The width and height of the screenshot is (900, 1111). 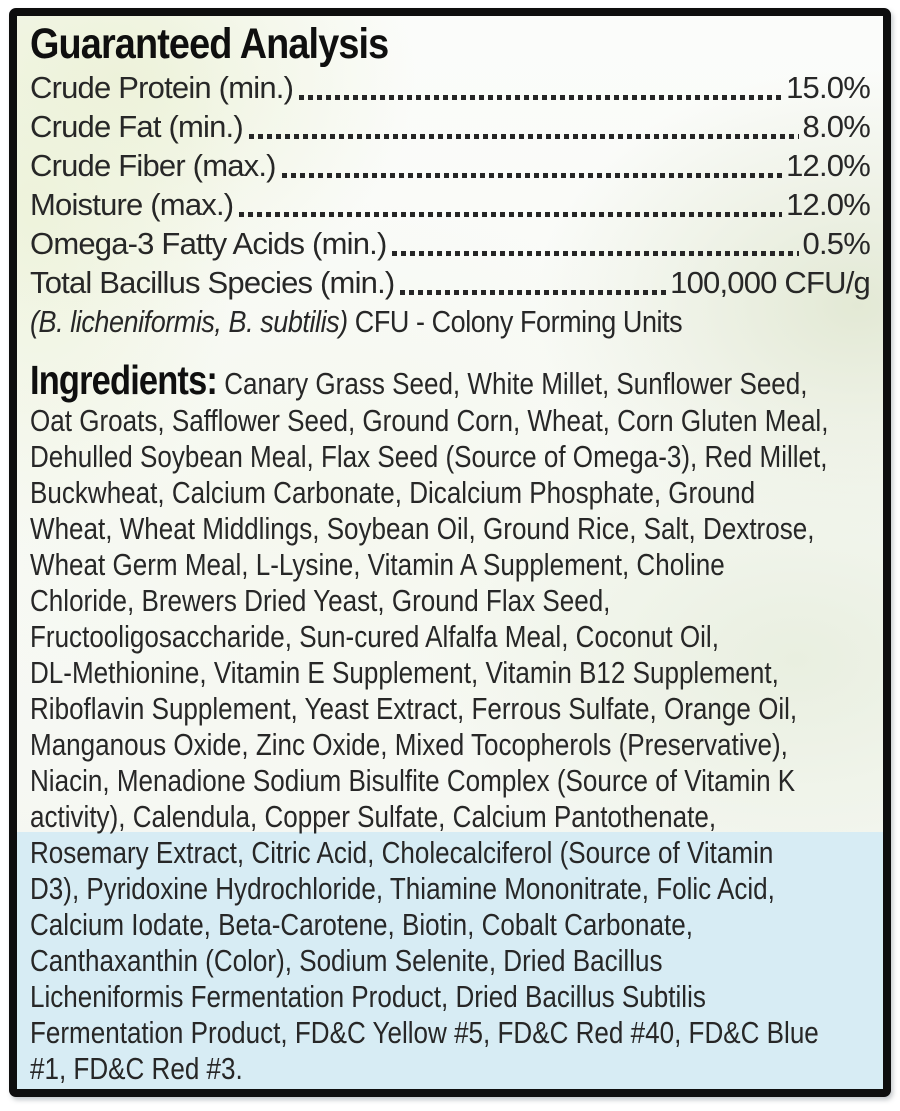 What do you see at coordinates (162, 87) in the screenshot?
I see `analysis-row-name: Crude Protein (min.)` at bounding box center [162, 87].